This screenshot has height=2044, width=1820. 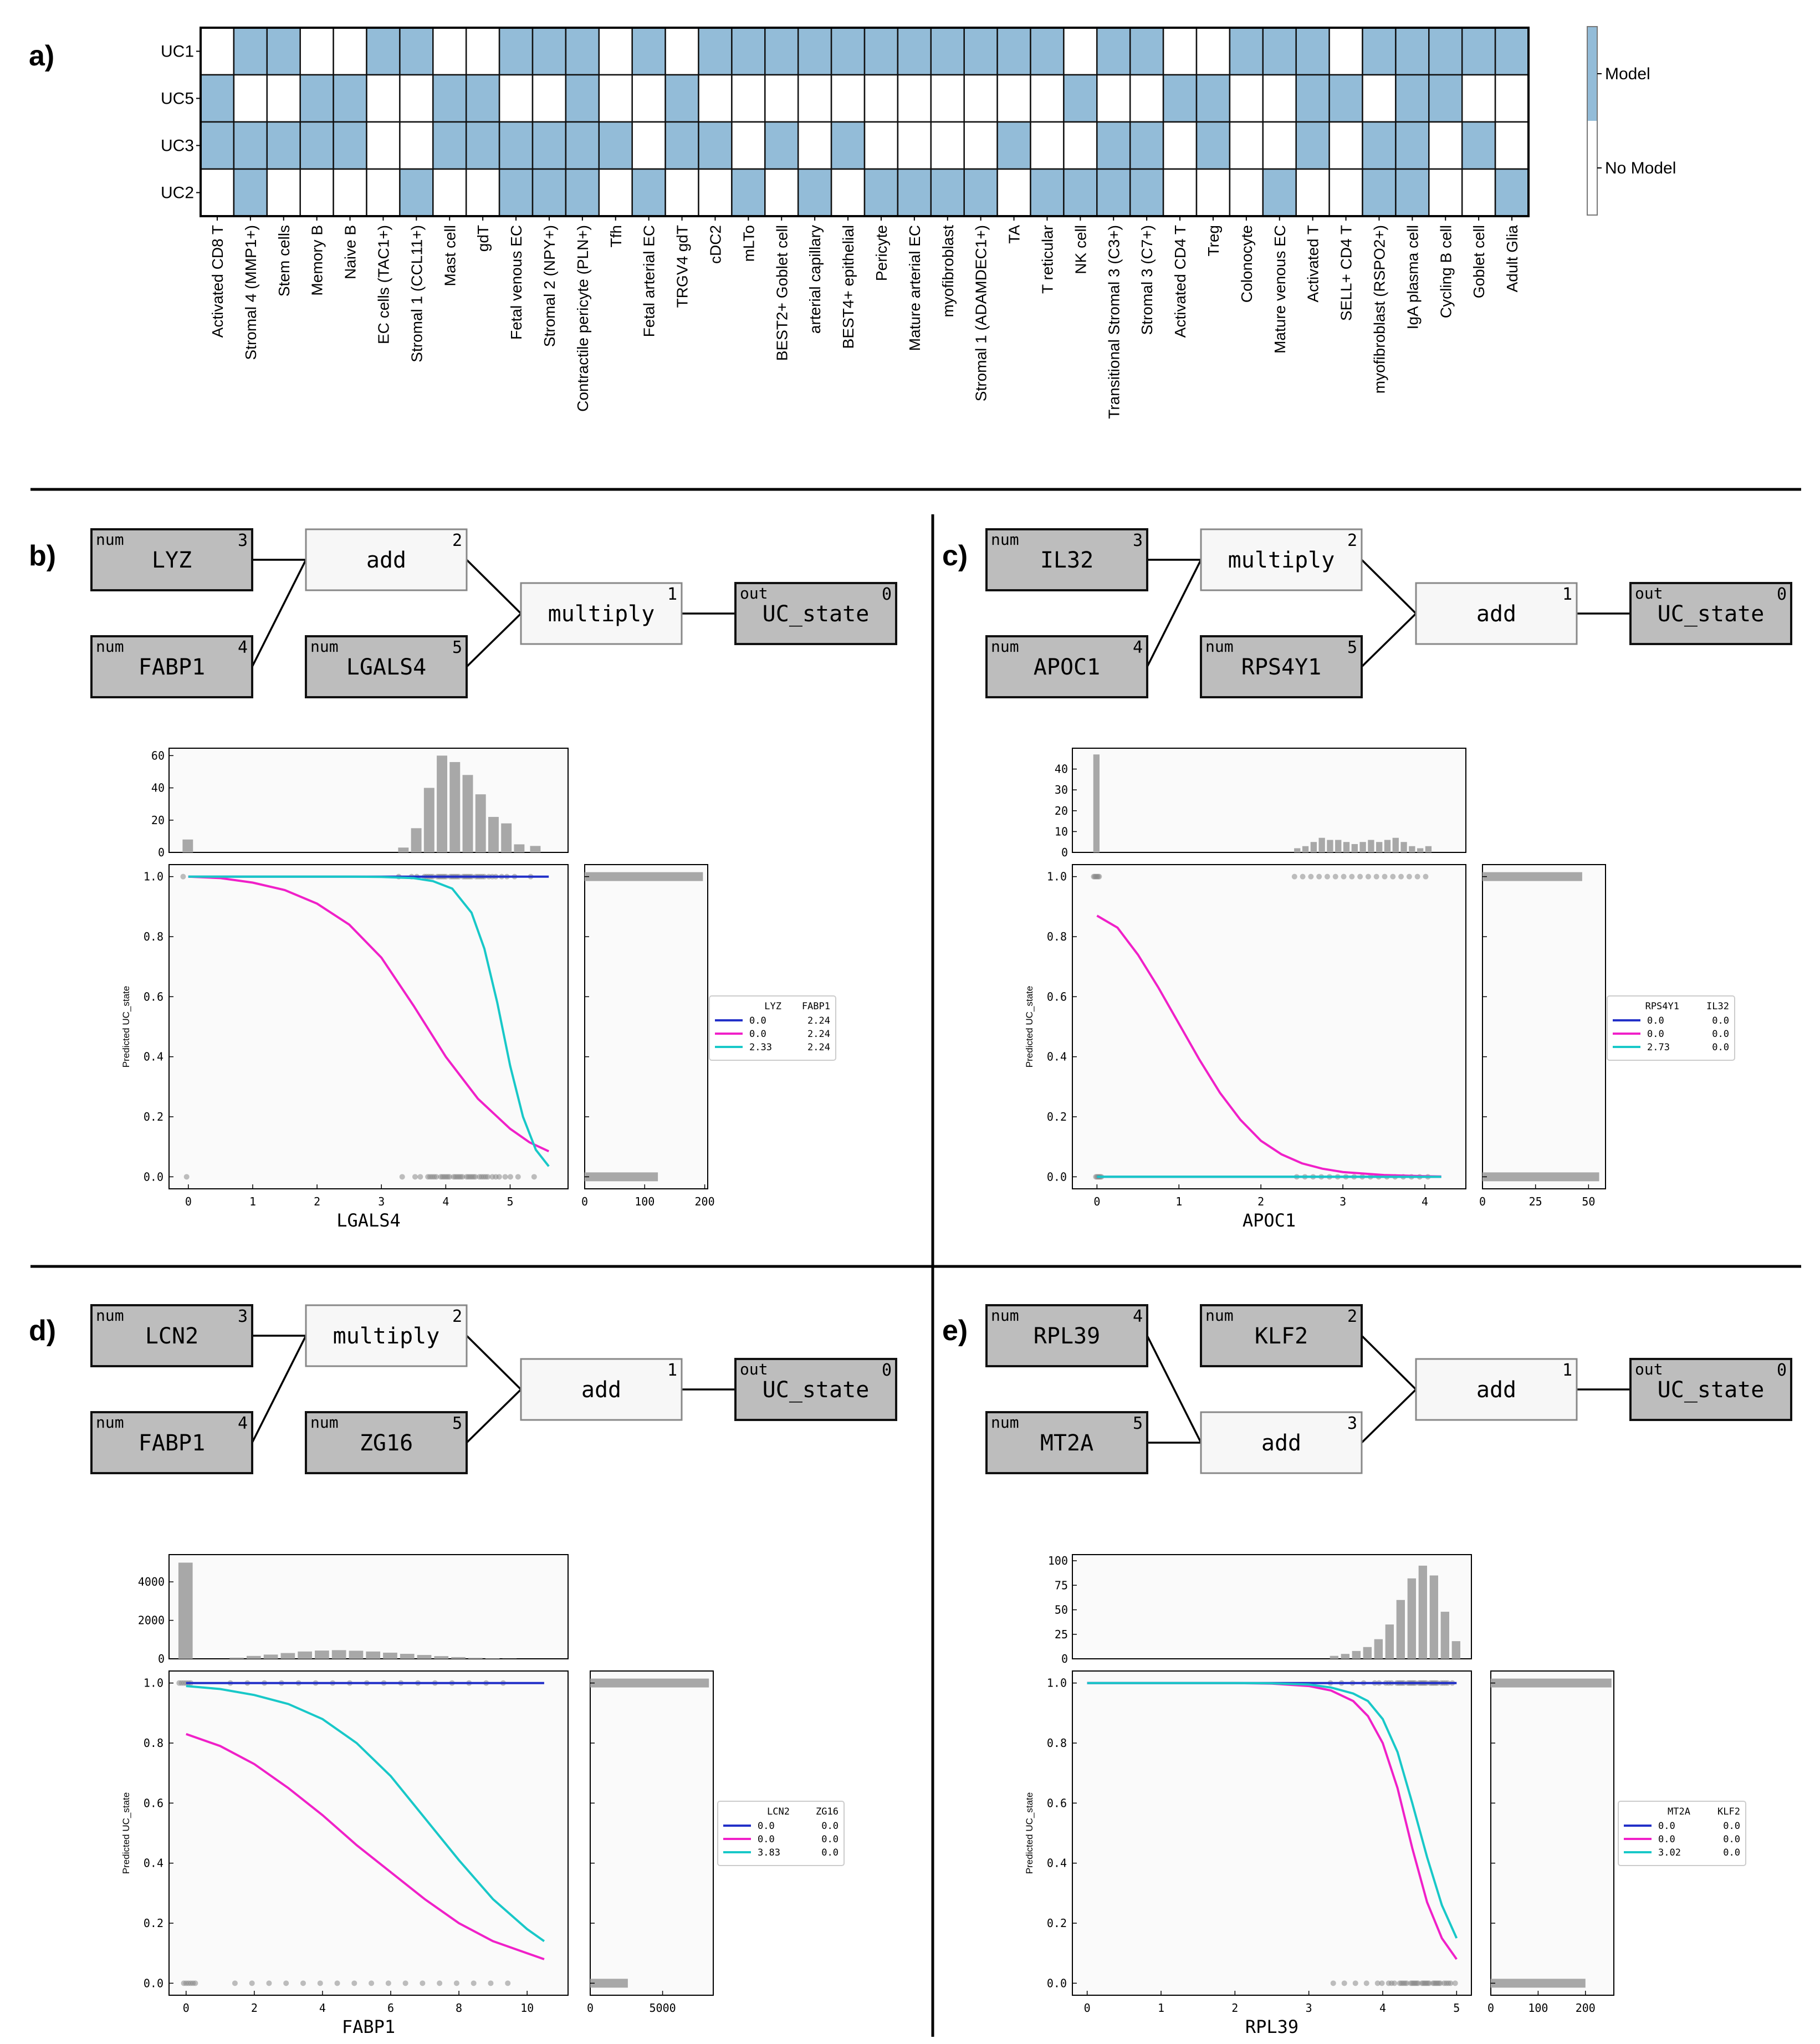 What do you see at coordinates (782, 293) in the screenshot?
I see `column-label: BEST2+ Goblet cell` at bounding box center [782, 293].